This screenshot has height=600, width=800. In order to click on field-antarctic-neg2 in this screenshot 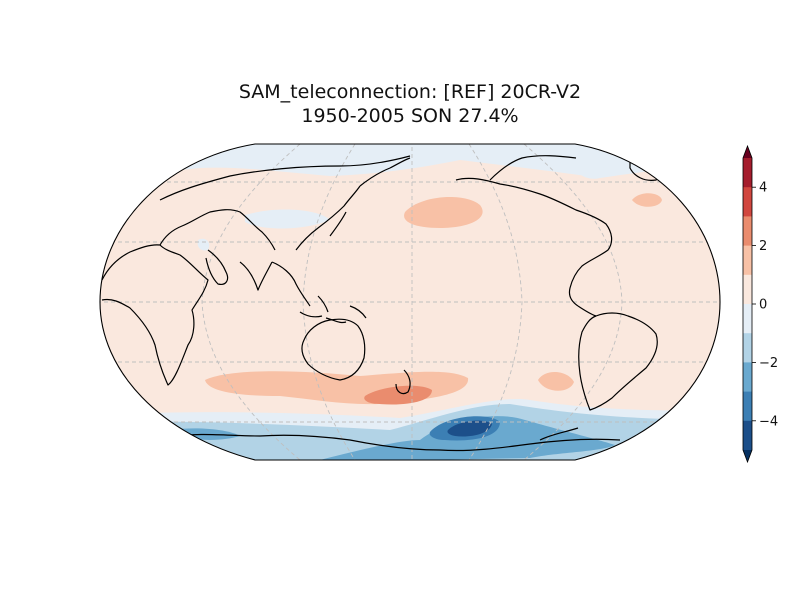, I will do `click(410, 432)`.